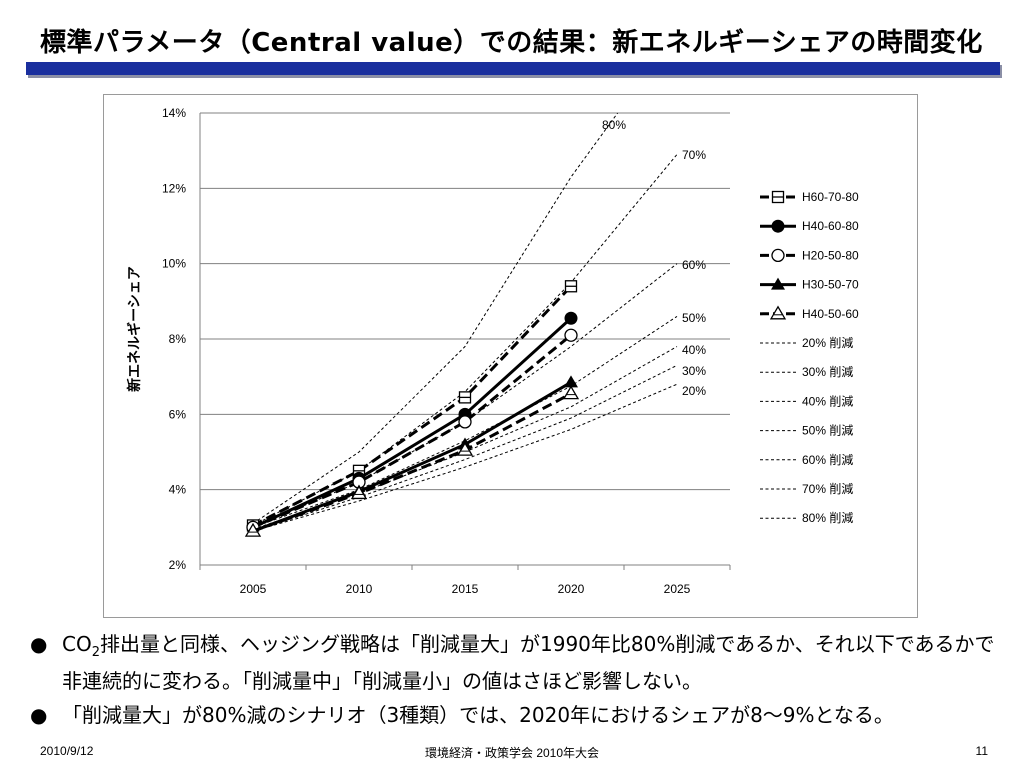 This screenshot has width=1024, height=768. I want to click on x-tick-label: 2005, so click(253, 589).